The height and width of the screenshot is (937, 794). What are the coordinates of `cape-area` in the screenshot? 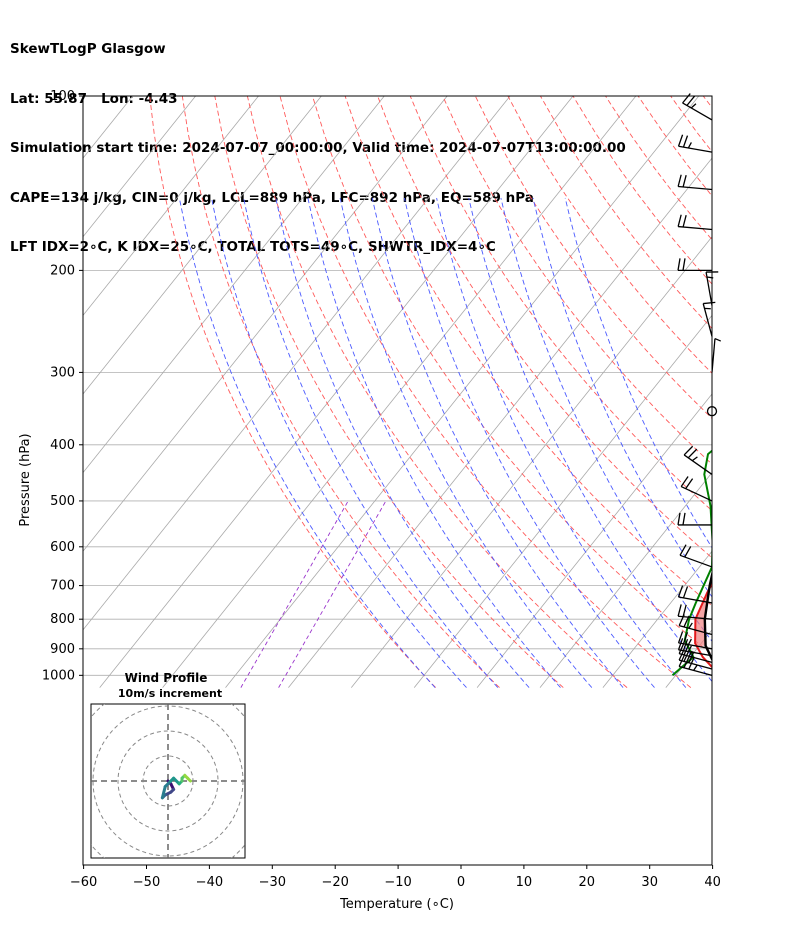 It's located at (756, 319).